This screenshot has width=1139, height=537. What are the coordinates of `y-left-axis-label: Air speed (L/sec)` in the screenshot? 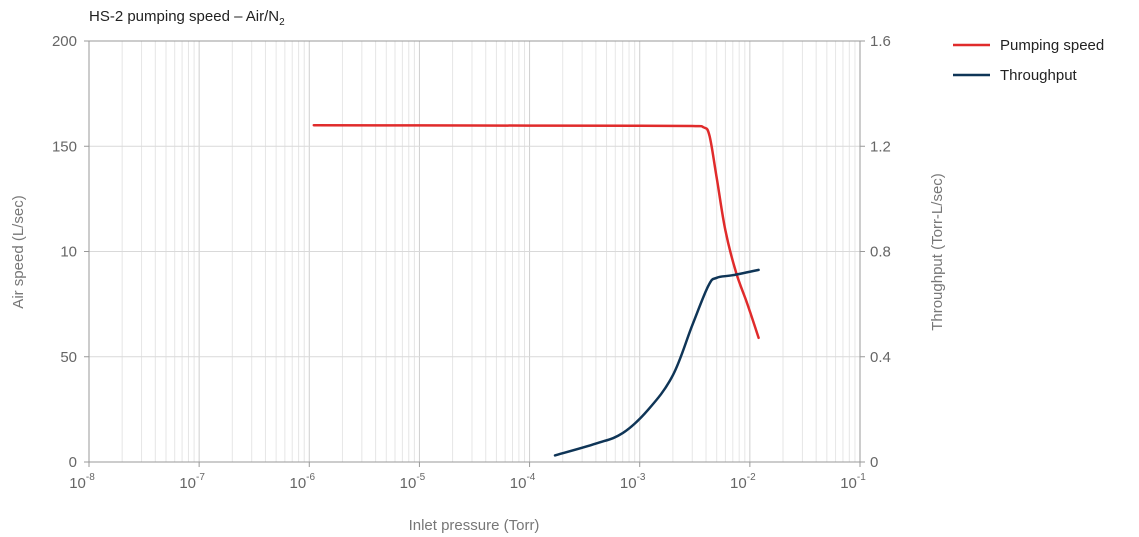 It's located at (18, 251).